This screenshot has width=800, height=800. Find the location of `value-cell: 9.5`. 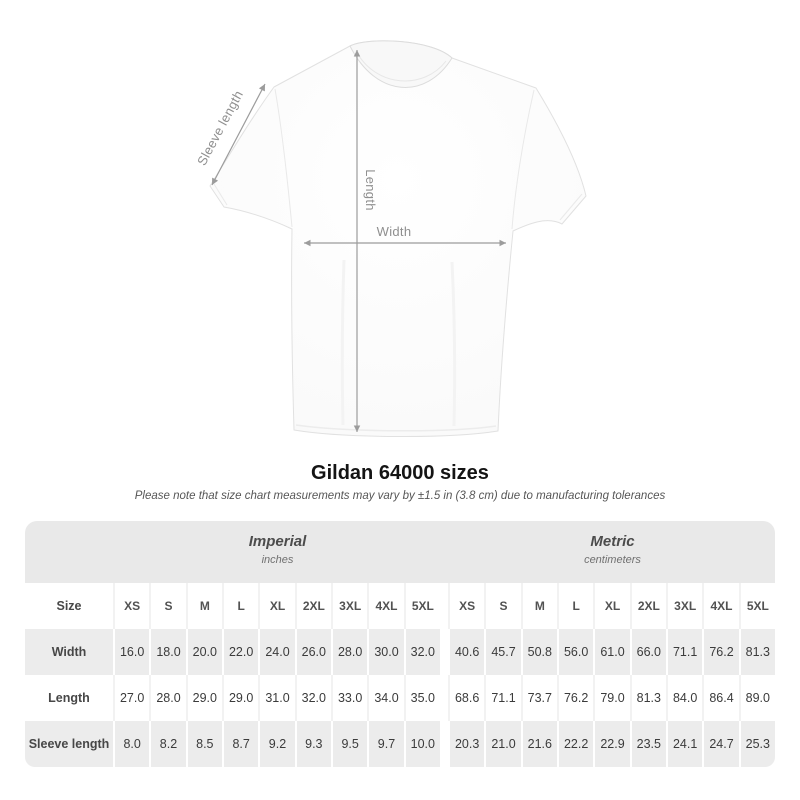

value-cell: 9.5 is located at coordinates (350, 743).